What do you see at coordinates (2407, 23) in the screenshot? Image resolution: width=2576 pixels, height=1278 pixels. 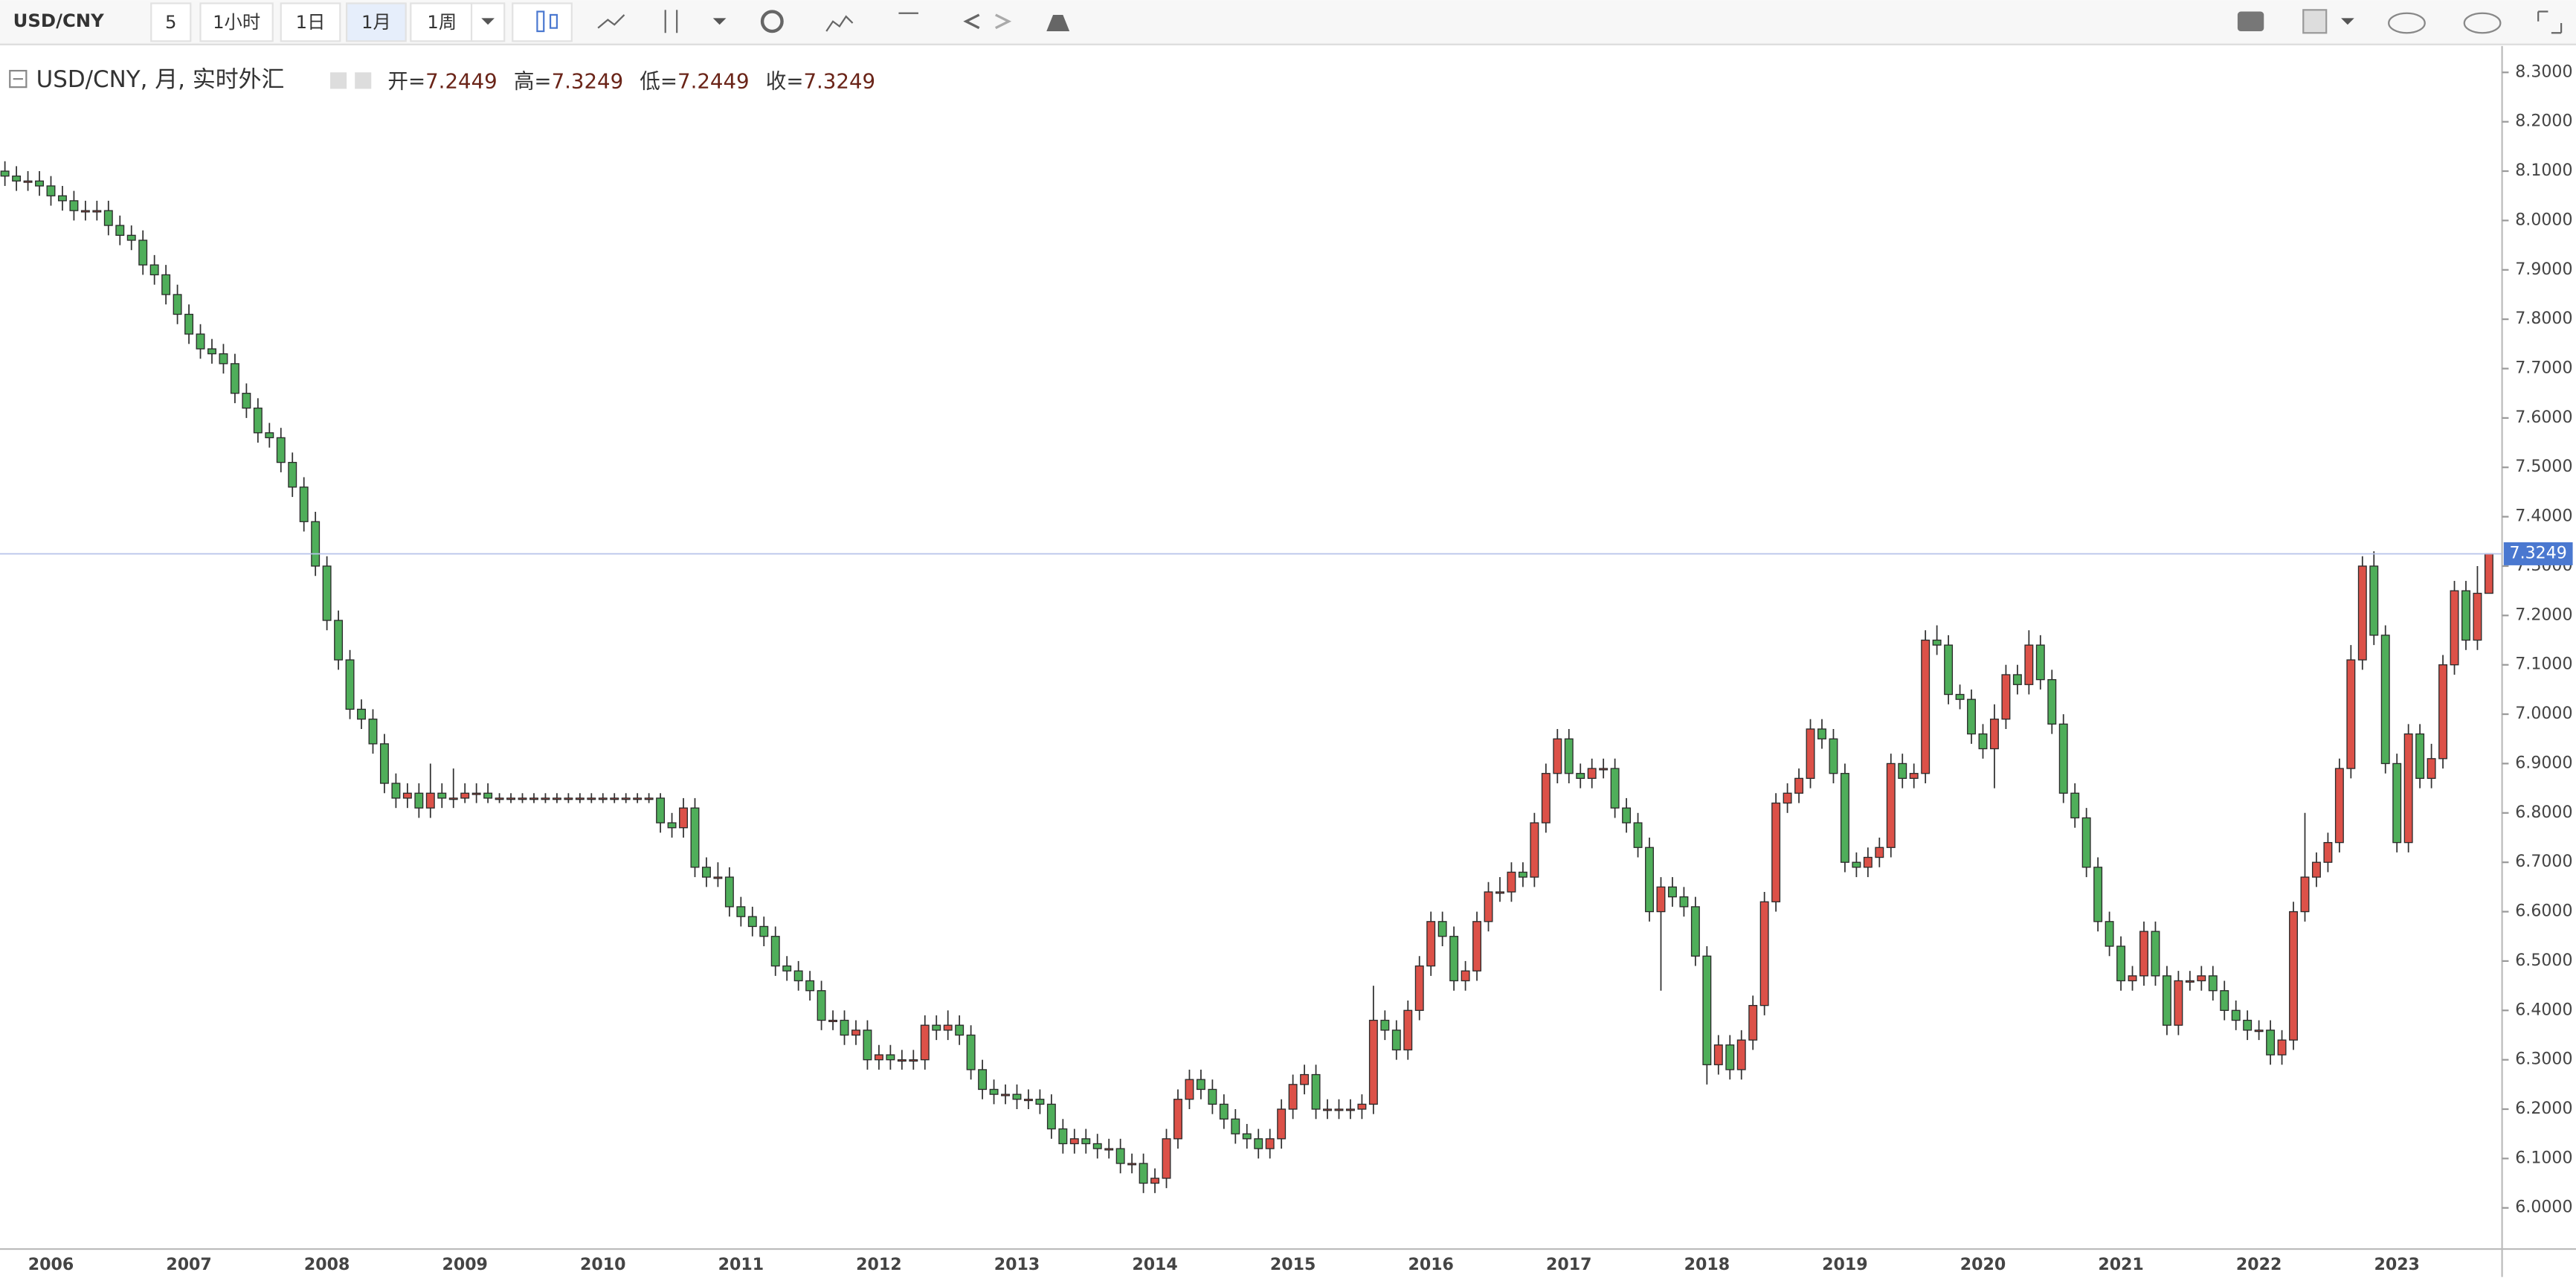 I see `load-icon` at bounding box center [2407, 23].